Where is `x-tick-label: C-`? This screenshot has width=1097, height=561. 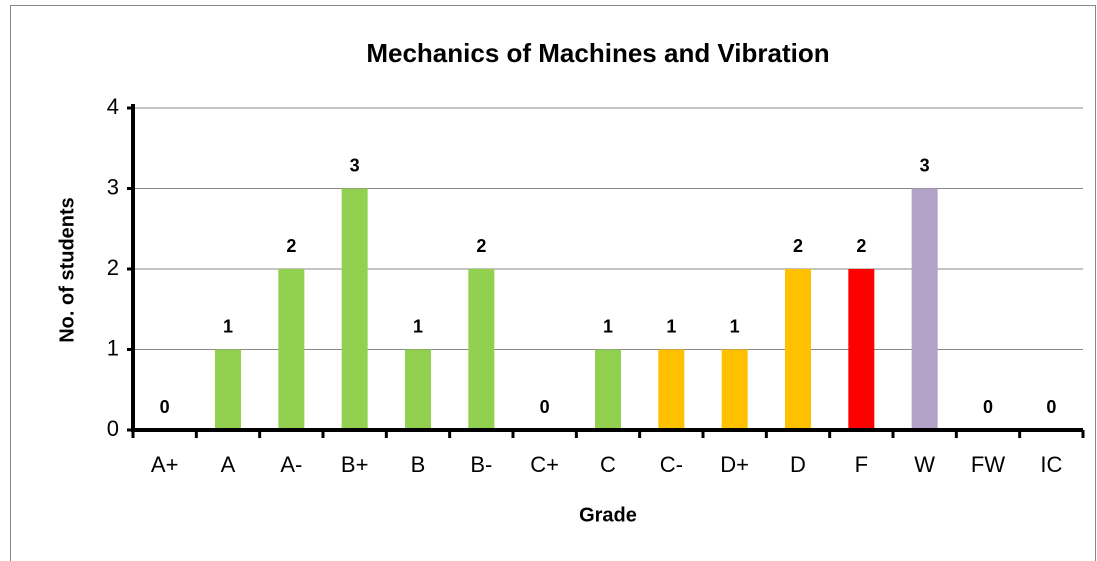
x-tick-label: C- is located at coordinates (671, 464).